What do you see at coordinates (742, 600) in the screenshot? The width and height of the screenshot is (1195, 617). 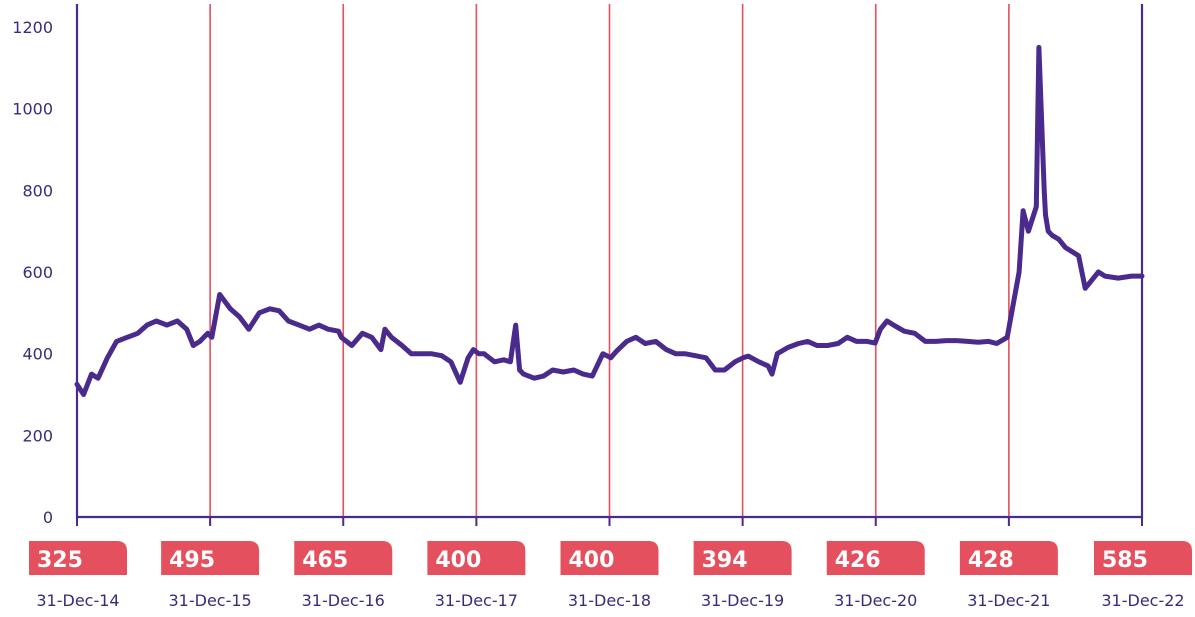 I see `date-label: 31-Dec-19` at bounding box center [742, 600].